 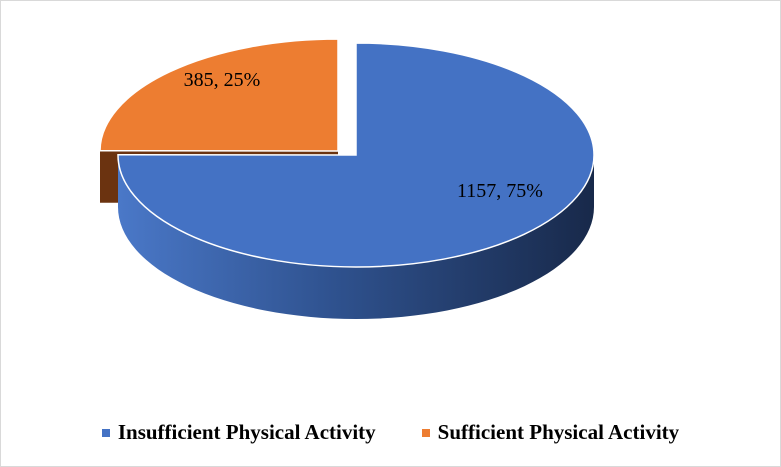 I want to click on slice-top-sufficient, so click(x=219, y=95).